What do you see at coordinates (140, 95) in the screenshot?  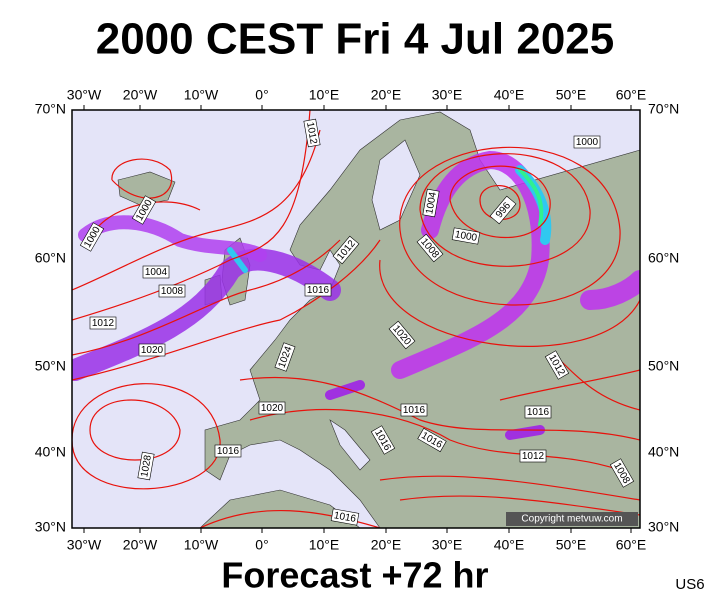 I see `lon-label-top: 20°W` at bounding box center [140, 95].